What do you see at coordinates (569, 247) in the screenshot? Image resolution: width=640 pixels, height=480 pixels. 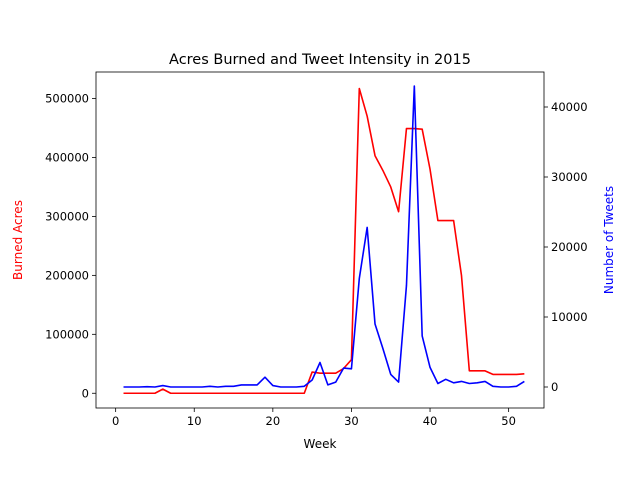 I see `y-right-tick-label: 20000` at bounding box center [569, 247].